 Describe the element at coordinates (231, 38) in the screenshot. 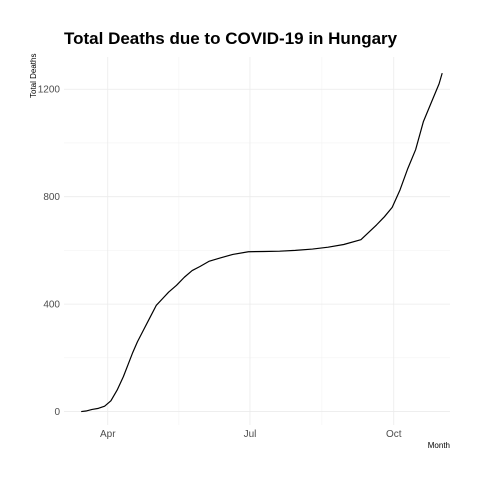

I see `chart-title: Total Deaths due to COVID-19 in Hungary` at that location.